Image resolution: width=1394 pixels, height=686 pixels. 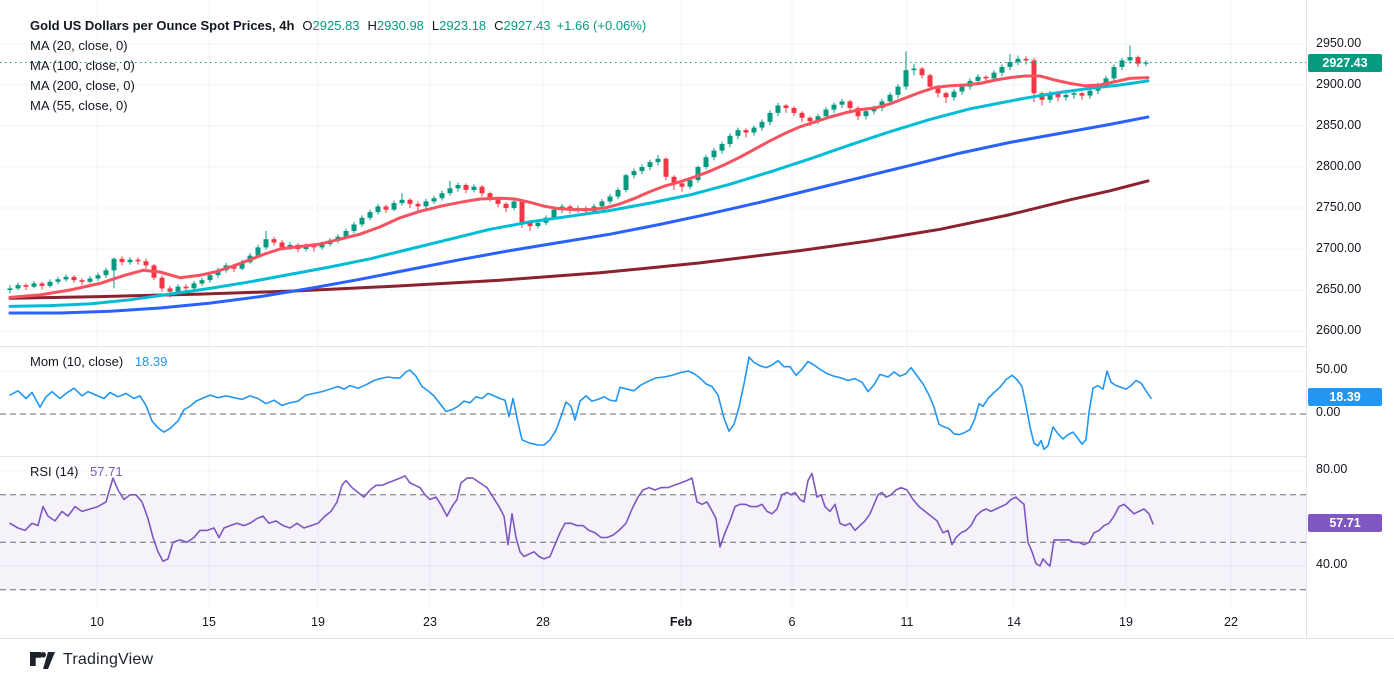 I want to click on time-tick: 10, so click(x=97, y=622).